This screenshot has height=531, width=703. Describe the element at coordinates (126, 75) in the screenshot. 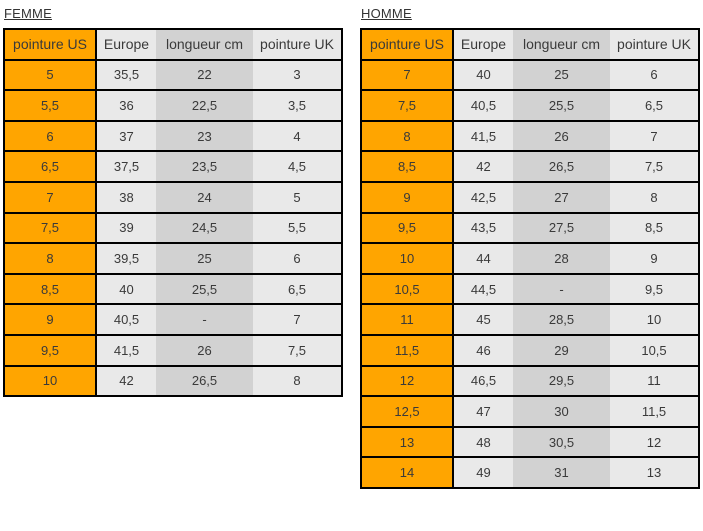

I see `size-cell: 35,5` at that location.